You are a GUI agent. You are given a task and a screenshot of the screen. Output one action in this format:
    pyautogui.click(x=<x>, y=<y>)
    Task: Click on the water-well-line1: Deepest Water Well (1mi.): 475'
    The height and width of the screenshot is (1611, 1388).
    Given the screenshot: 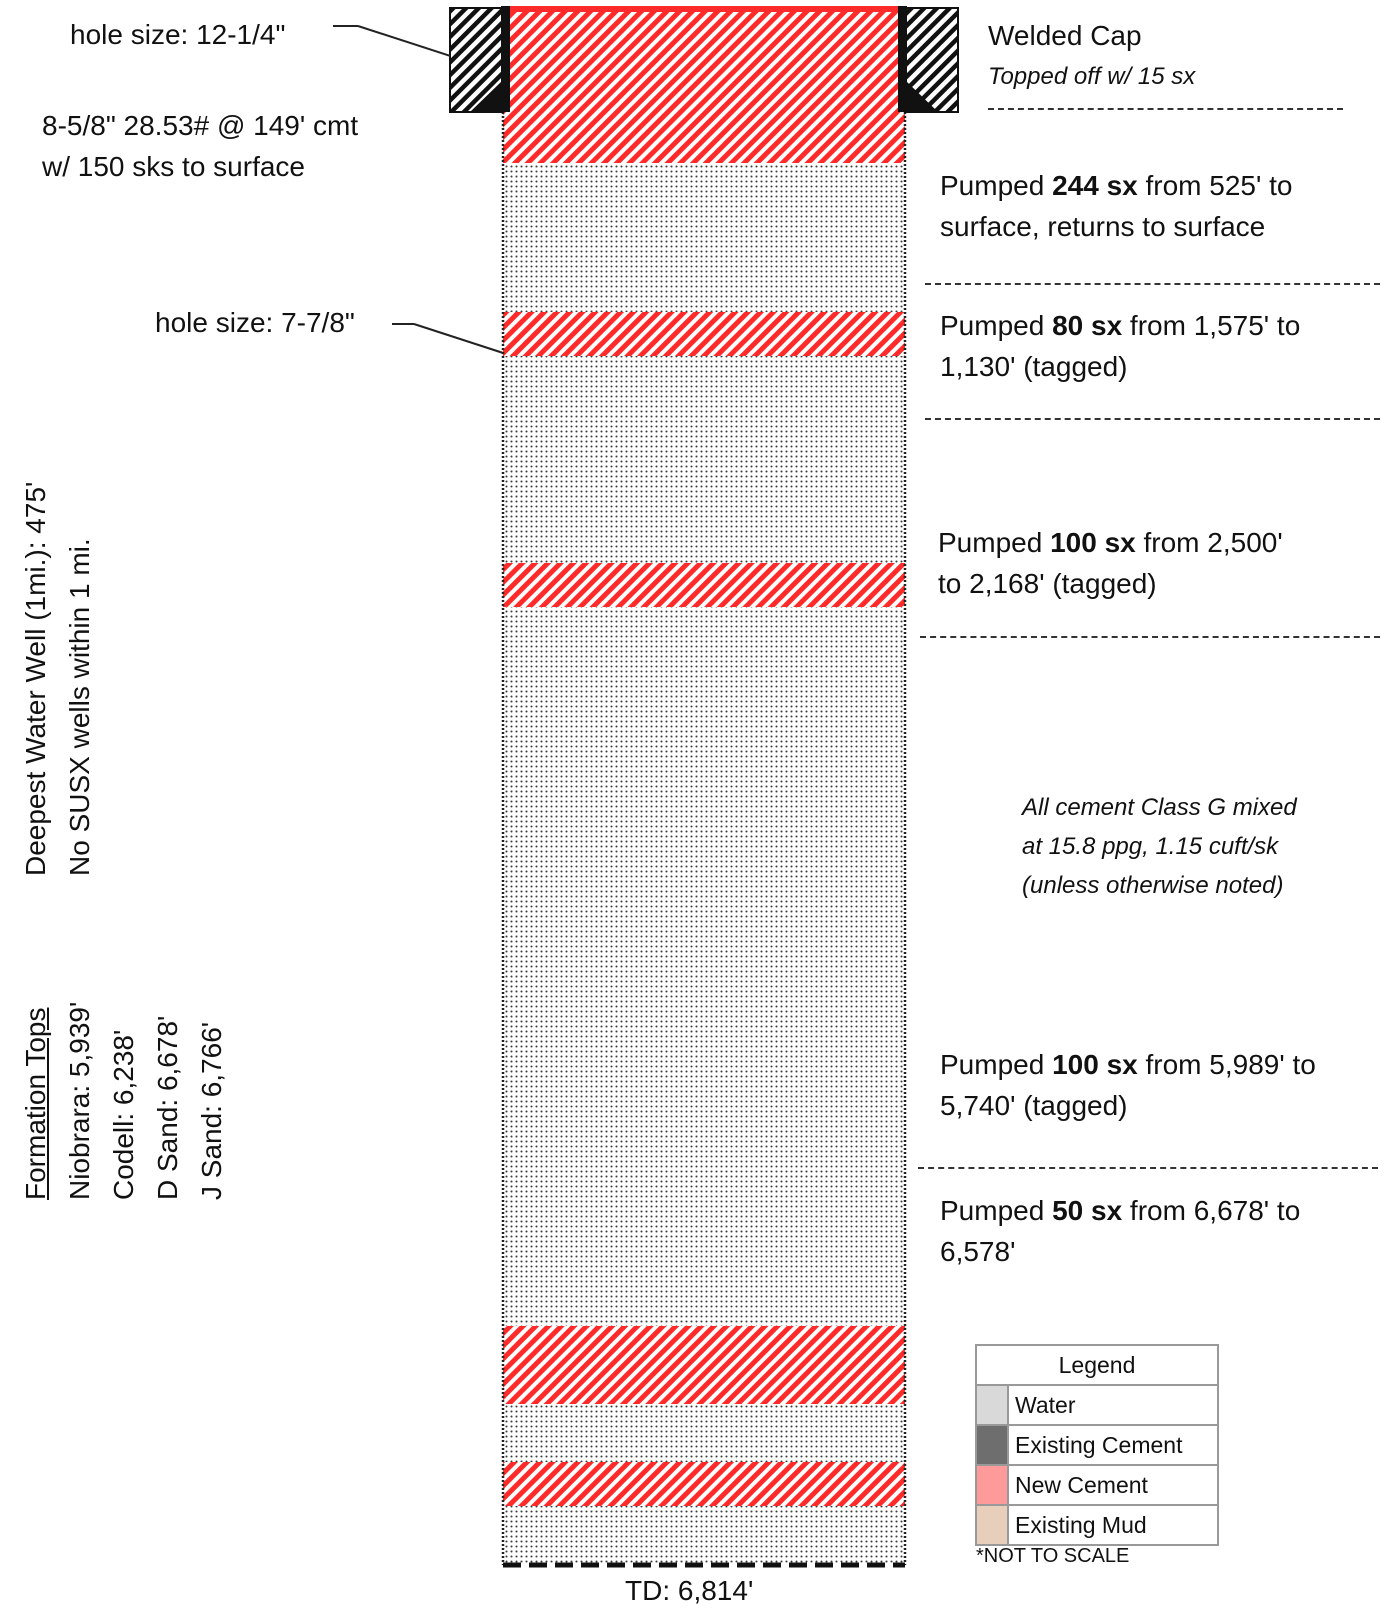 What is the action you would take?
    pyautogui.click(x=35, y=678)
    